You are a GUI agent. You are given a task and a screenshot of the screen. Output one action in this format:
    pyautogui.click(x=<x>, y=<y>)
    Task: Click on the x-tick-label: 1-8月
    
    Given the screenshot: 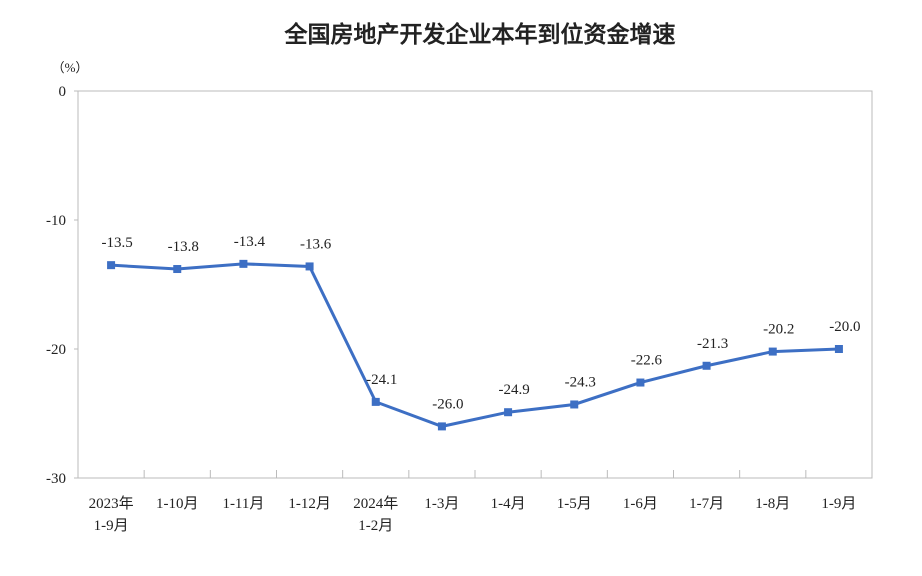 What is the action you would take?
    pyautogui.click(x=772, y=504)
    